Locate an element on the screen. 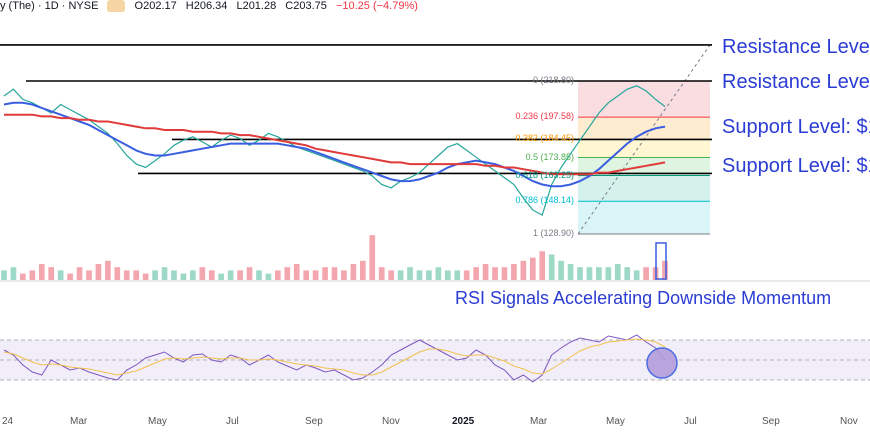  x-axis-label: Sep is located at coordinates (771, 421).